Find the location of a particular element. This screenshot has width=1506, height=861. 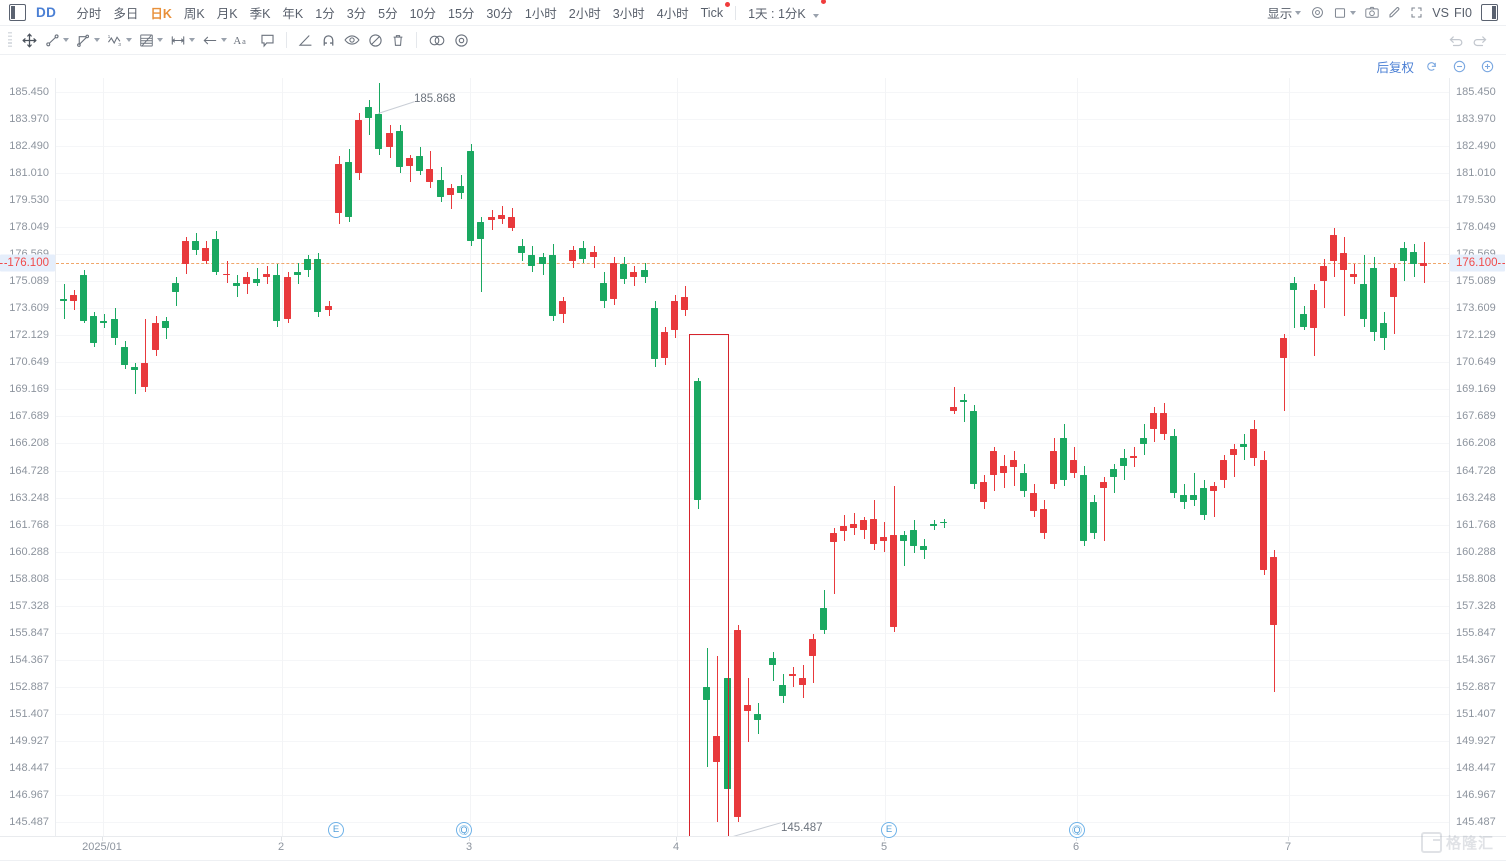

reset-icon is located at coordinates (1431, 66).